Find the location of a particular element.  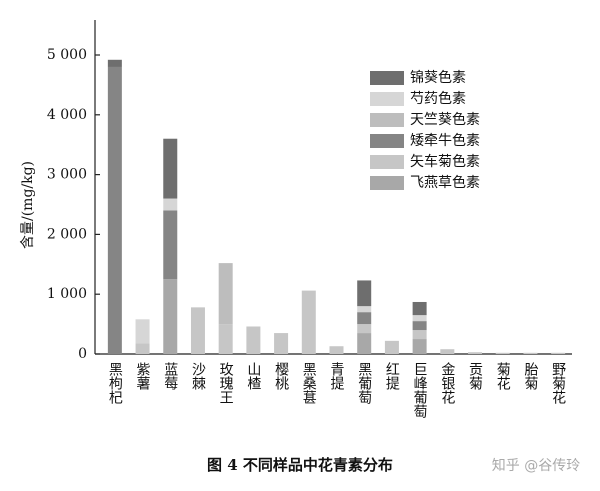

y-tick-label: 4 000 is located at coordinates (67, 115).